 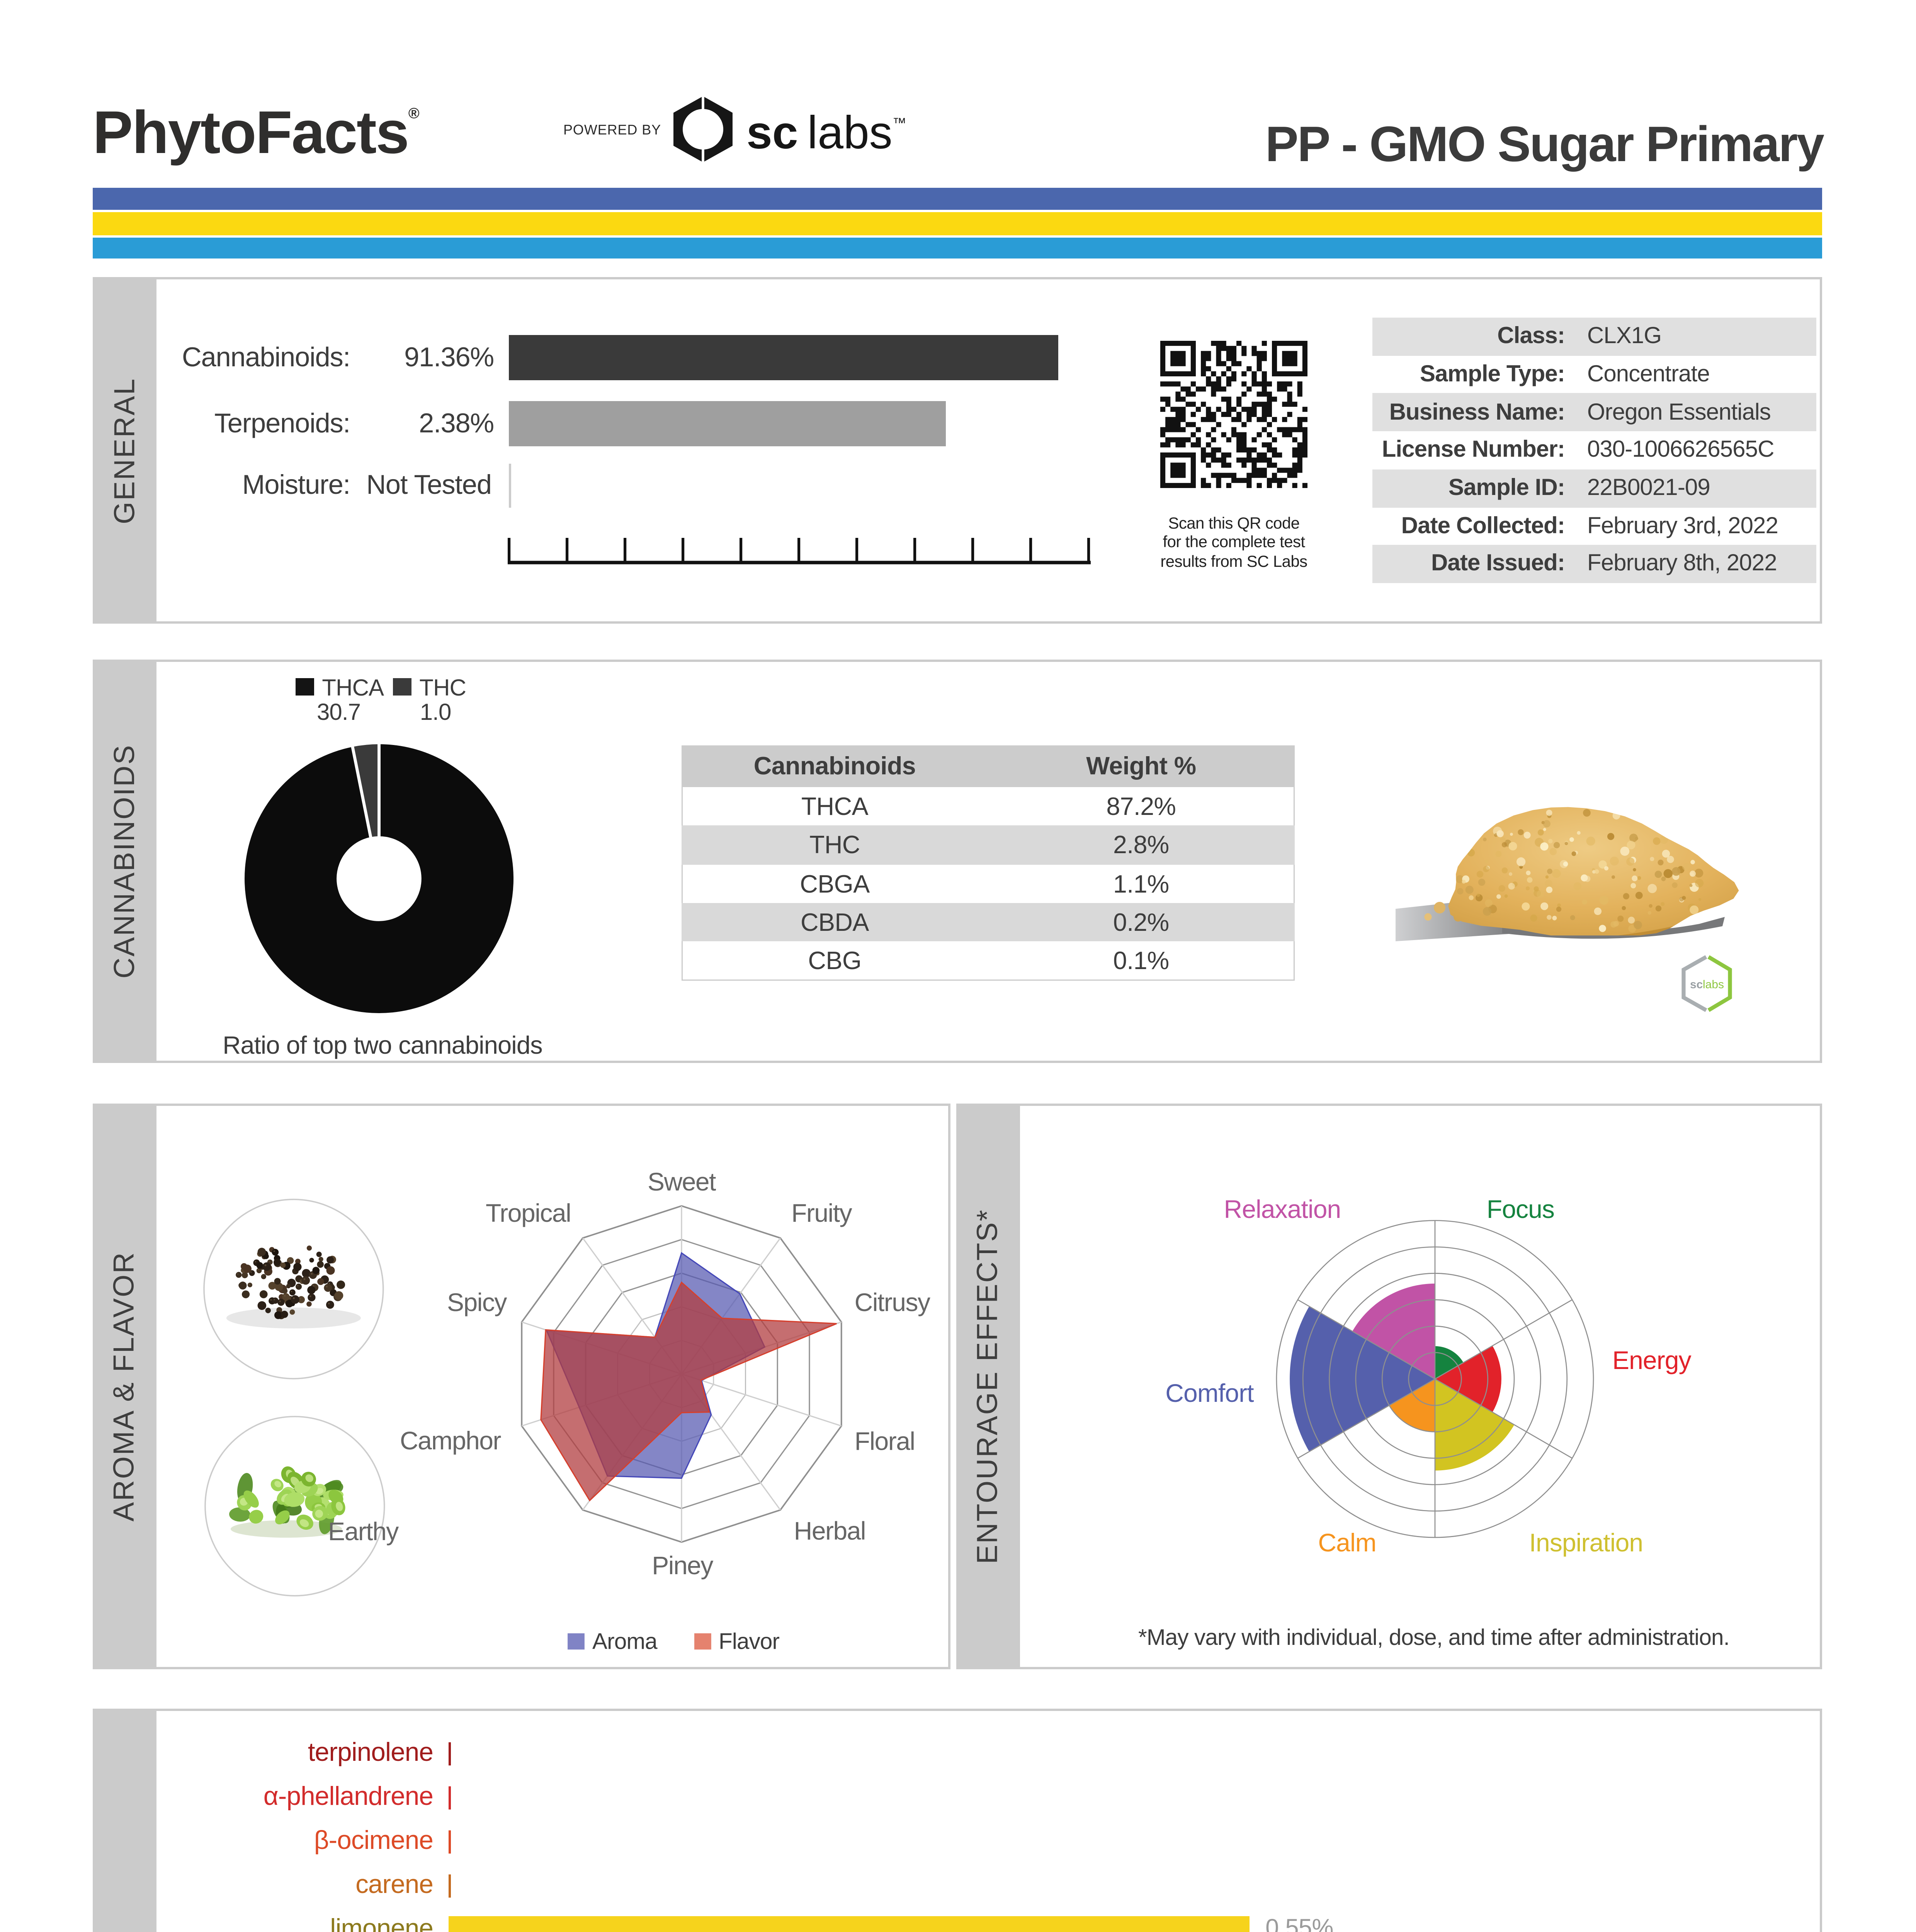 I want to click on svg-text: Energy, so click(x=1651, y=1360).